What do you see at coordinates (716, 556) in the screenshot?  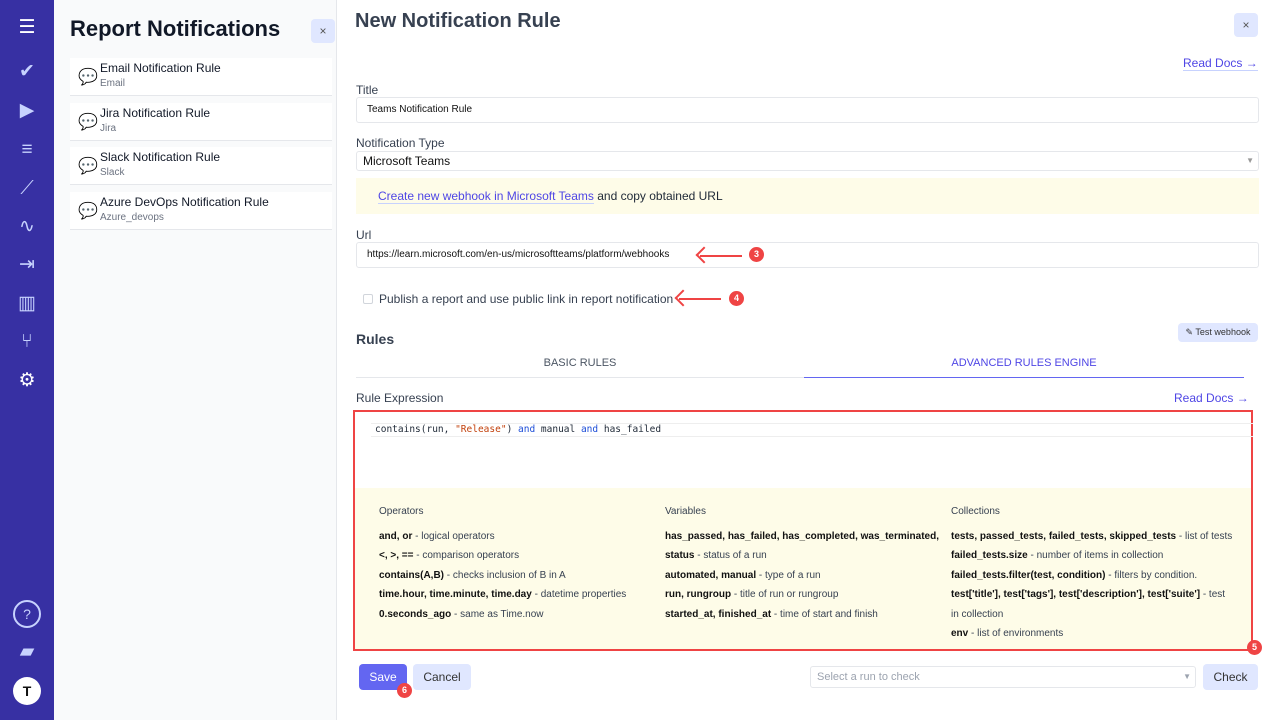 I see `help-row: status - status of a run` at bounding box center [716, 556].